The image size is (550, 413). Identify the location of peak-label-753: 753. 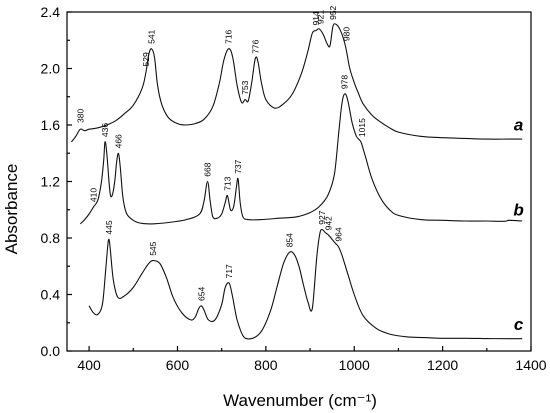
(245, 87).